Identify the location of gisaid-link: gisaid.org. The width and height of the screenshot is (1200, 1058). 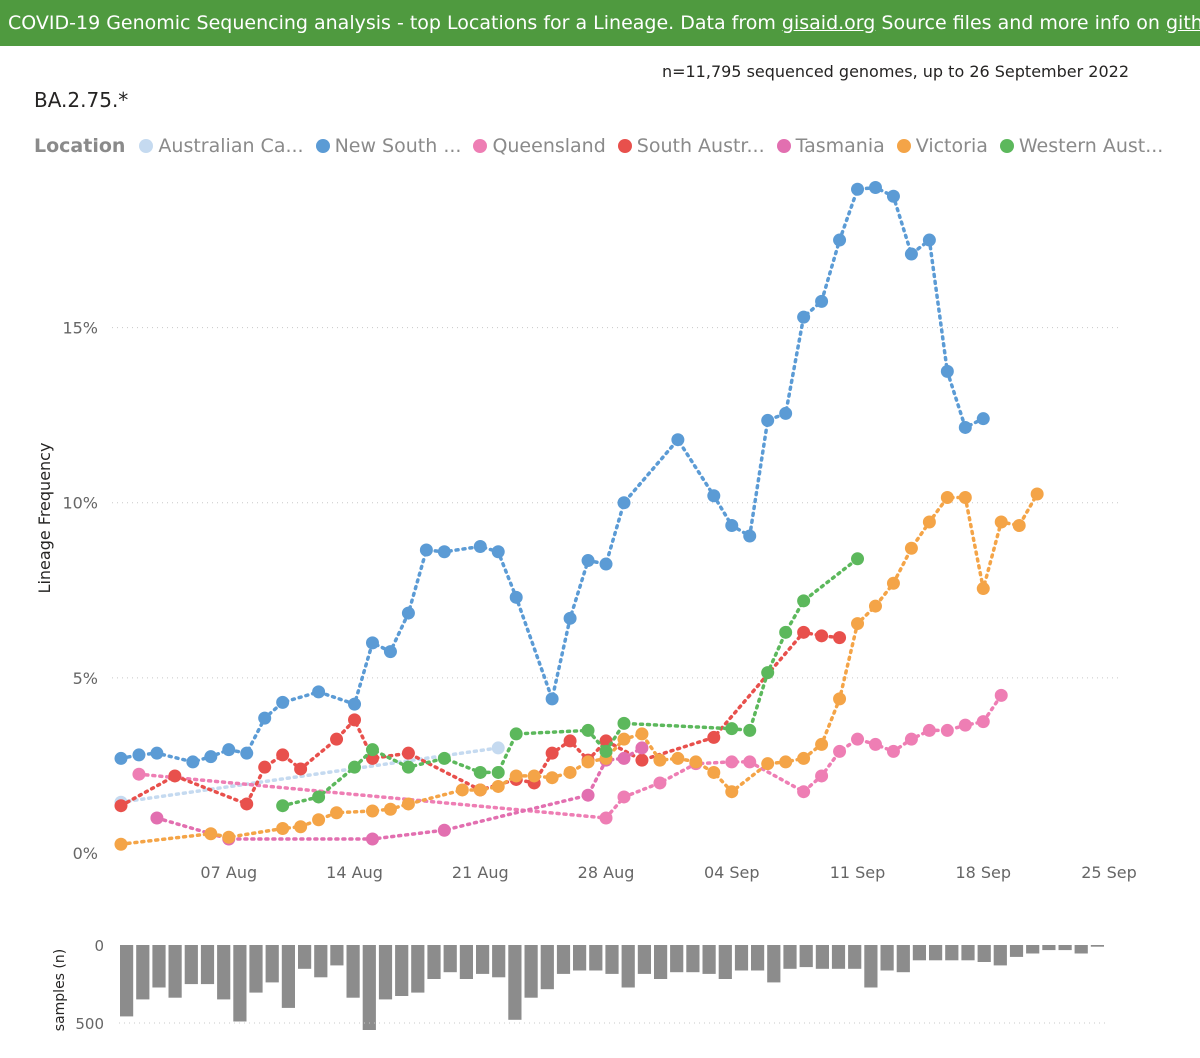
(828, 23).